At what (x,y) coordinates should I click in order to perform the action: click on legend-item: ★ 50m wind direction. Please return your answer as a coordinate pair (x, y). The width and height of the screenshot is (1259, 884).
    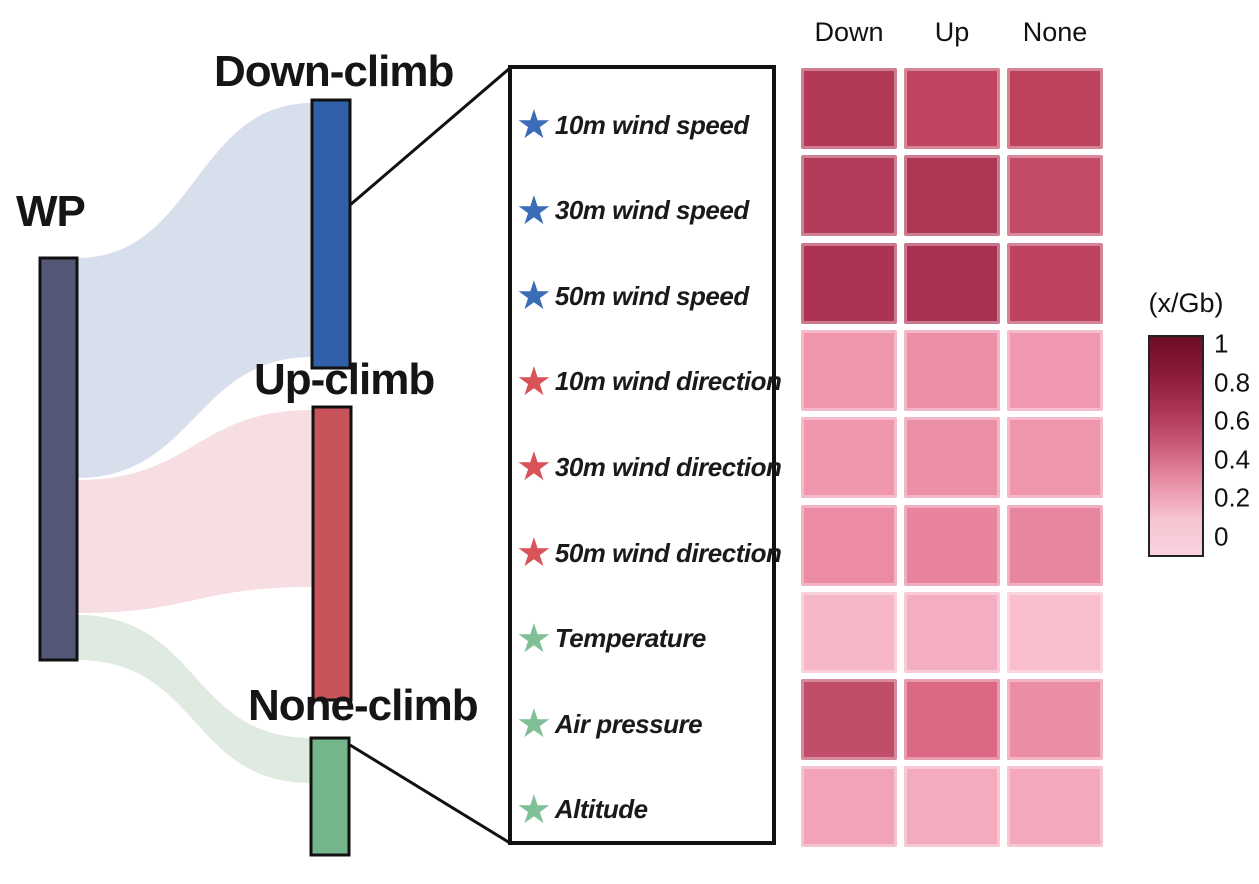
    Looking at the image, I should click on (649, 553).